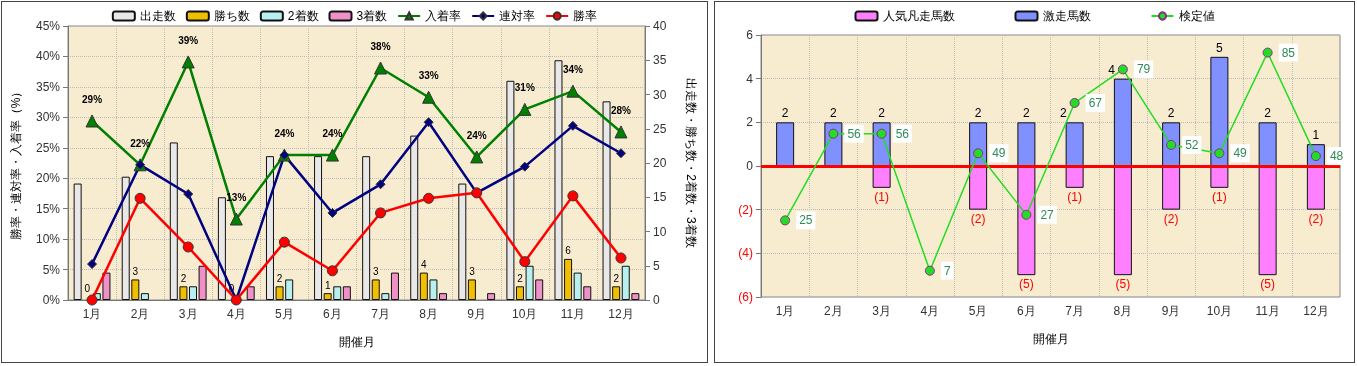 The height and width of the screenshot is (366, 1357). Describe the element at coordinates (48, 117) in the screenshot. I see `y-tick-label: 30%` at that location.